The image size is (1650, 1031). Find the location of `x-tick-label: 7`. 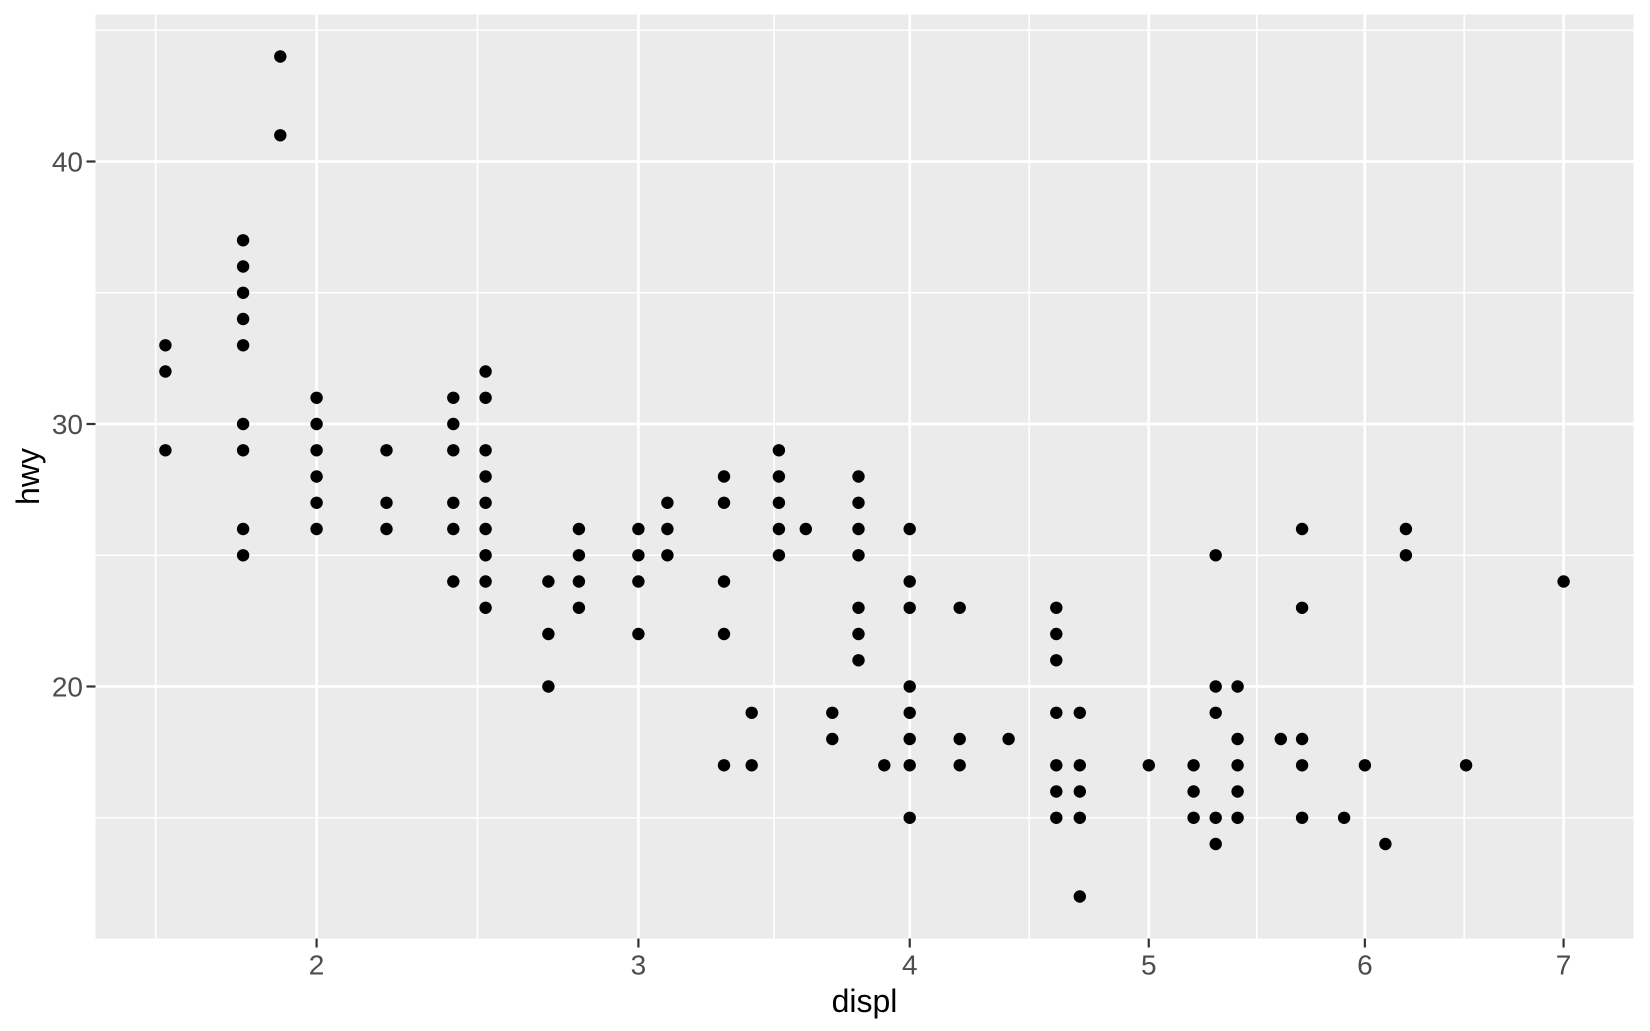

x-tick-label: 7 is located at coordinates (1564, 965).